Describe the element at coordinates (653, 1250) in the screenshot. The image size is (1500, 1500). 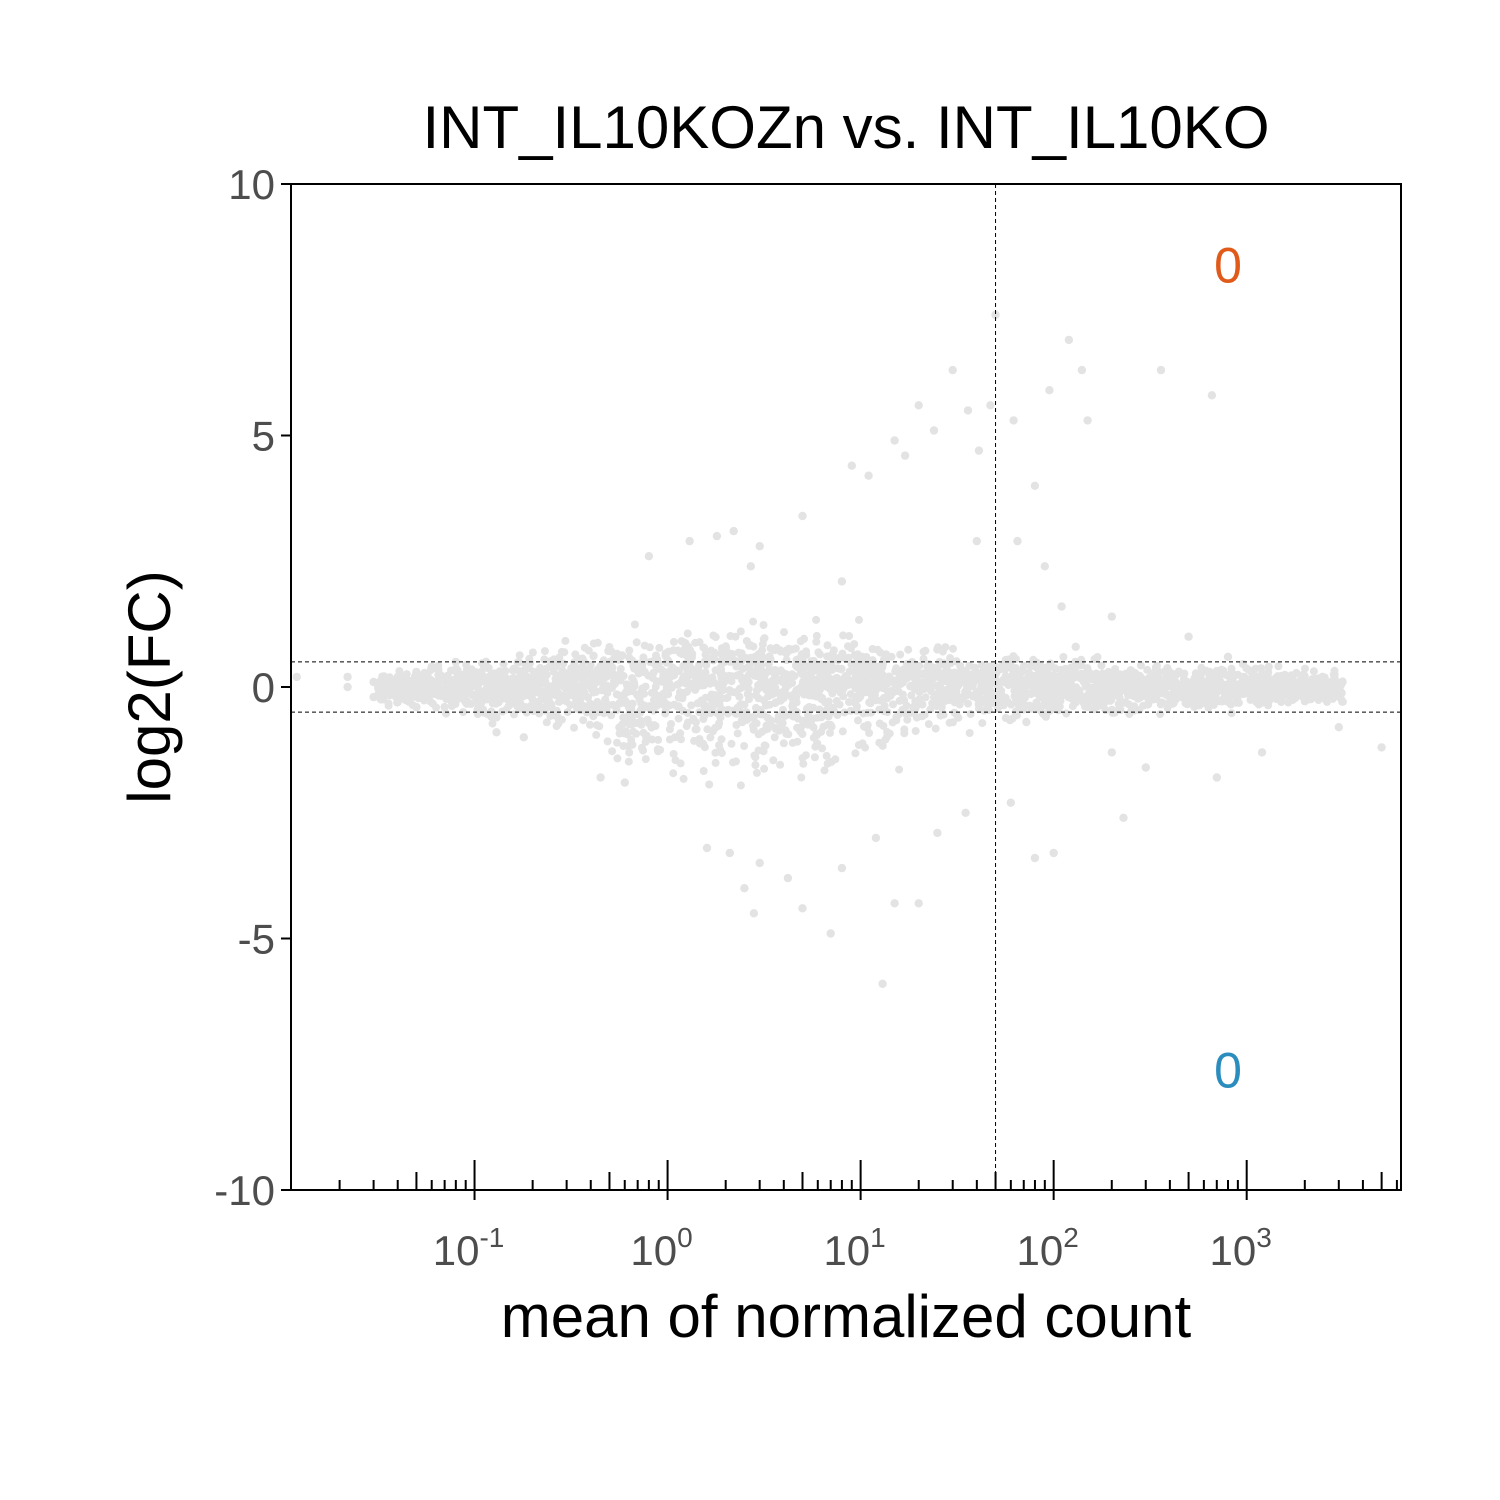
I see `x-tick-base: 10` at that location.